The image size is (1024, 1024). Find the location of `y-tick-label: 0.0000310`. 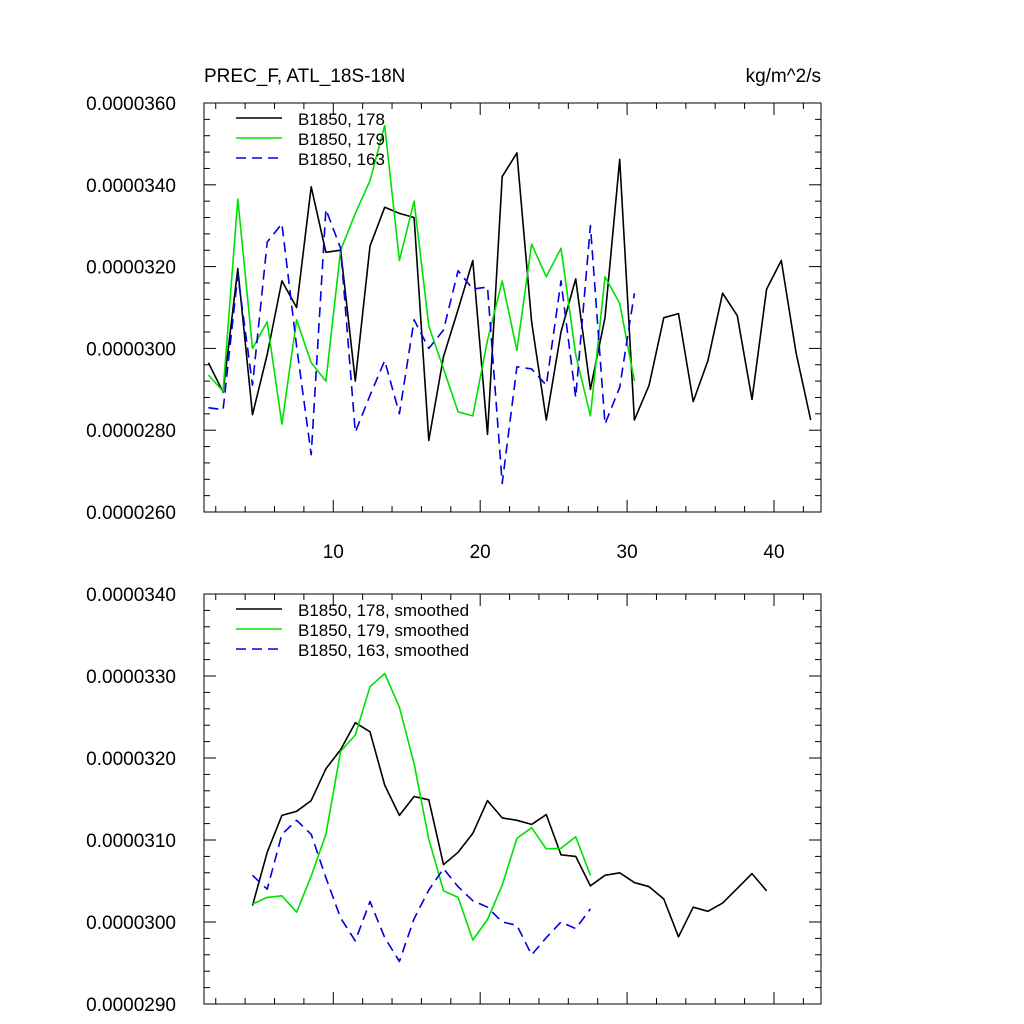

y-tick-label: 0.0000310 is located at coordinates (131, 841).